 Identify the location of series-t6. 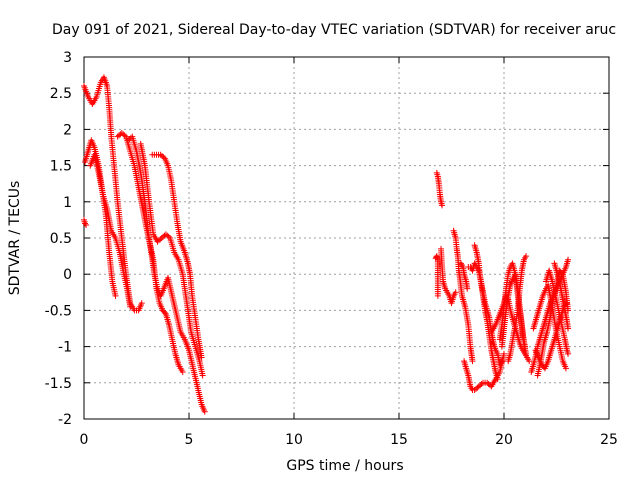
(166, 274).